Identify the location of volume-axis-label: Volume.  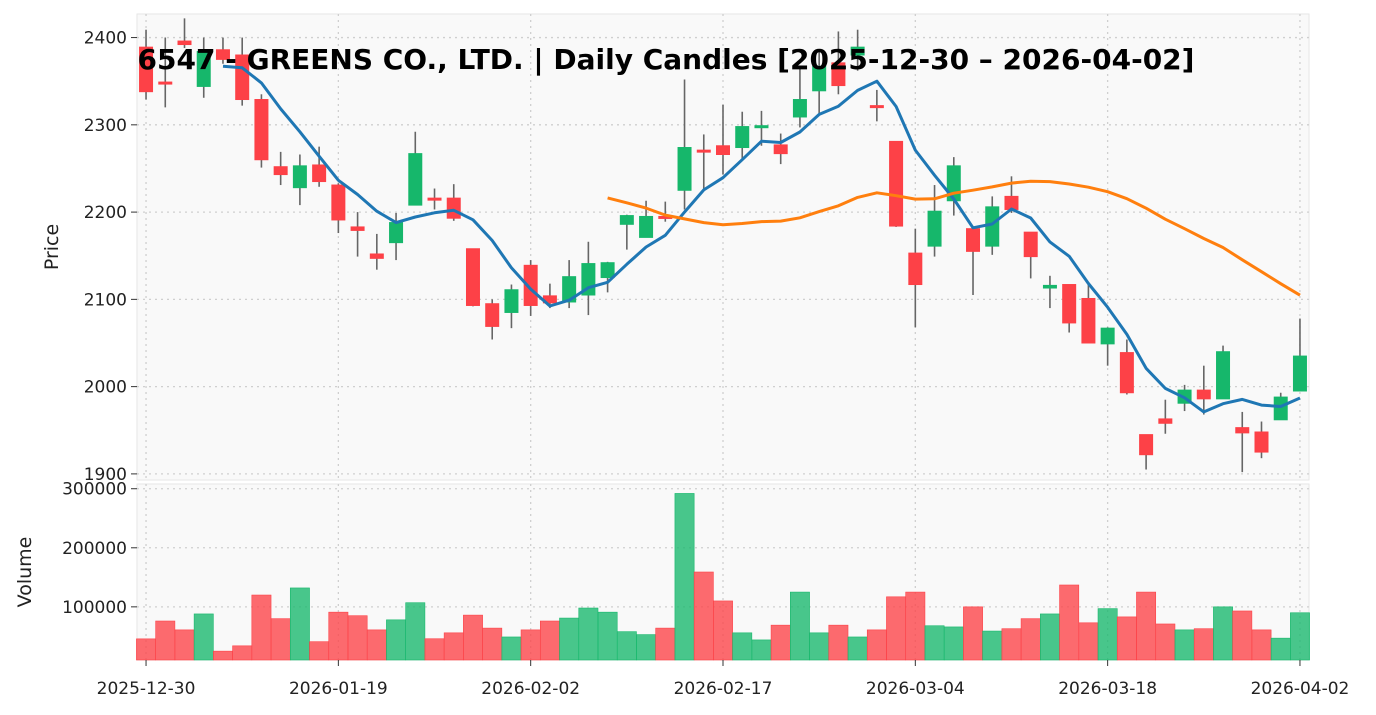
(25, 572).